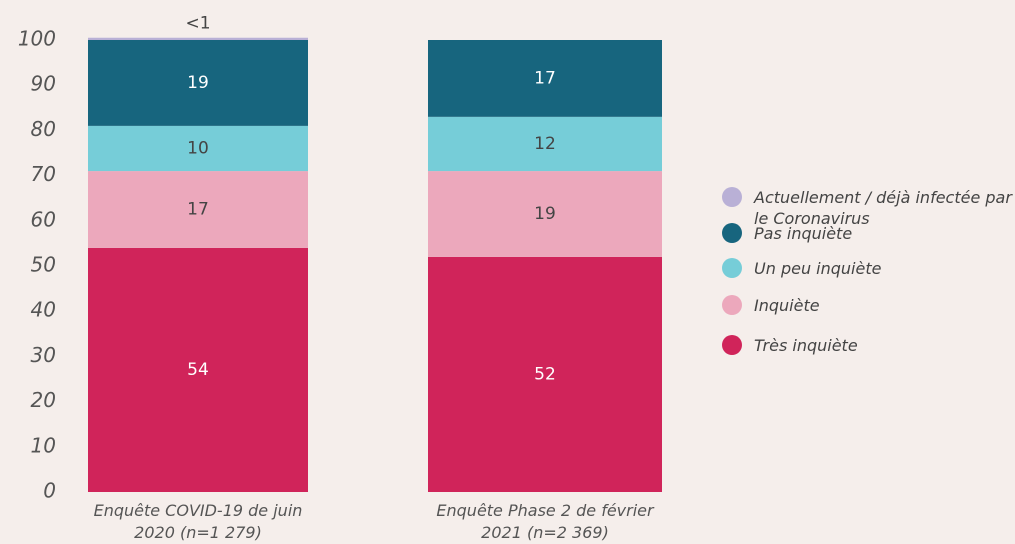  What do you see at coordinates (867, 233) in the screenshot?
I see `legend-item: Pas inquiète` at bounding box center [867, 233].